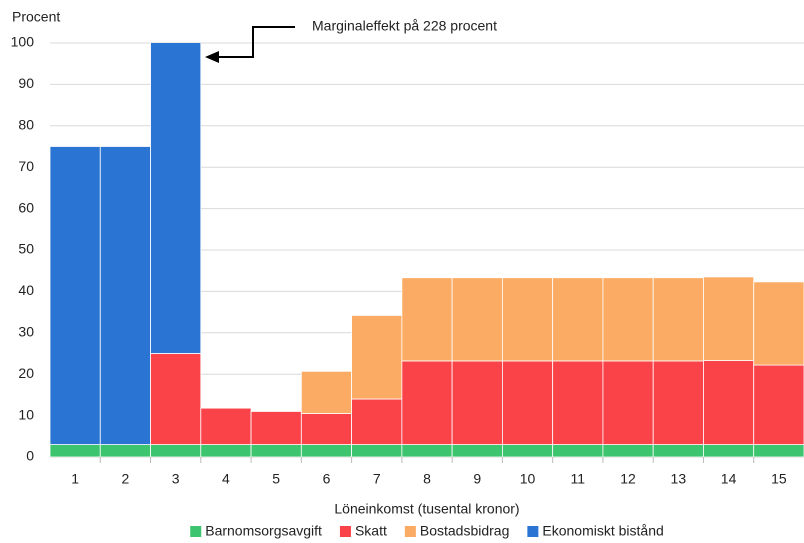 This screenshot has height=543, width=804. What do you see at coordinates (26, 332) in the screenshot?
I see `y-tick-label: 30` at bounding box center [26, 332].